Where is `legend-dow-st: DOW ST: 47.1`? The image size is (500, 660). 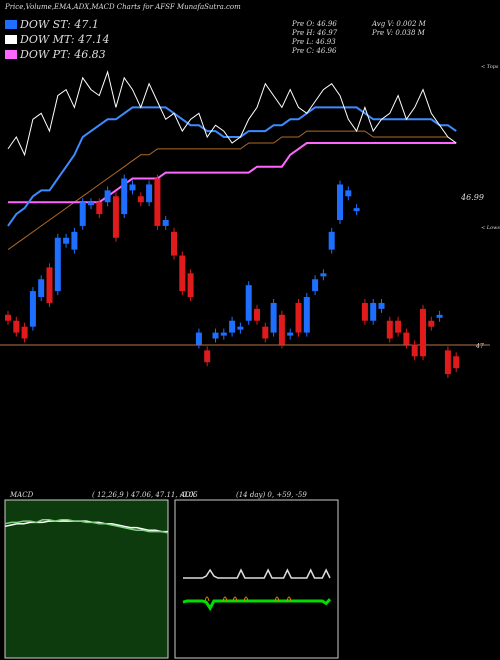 legend-dow-st: DOW ST: 47.1 is located at coordinates (52, 24).